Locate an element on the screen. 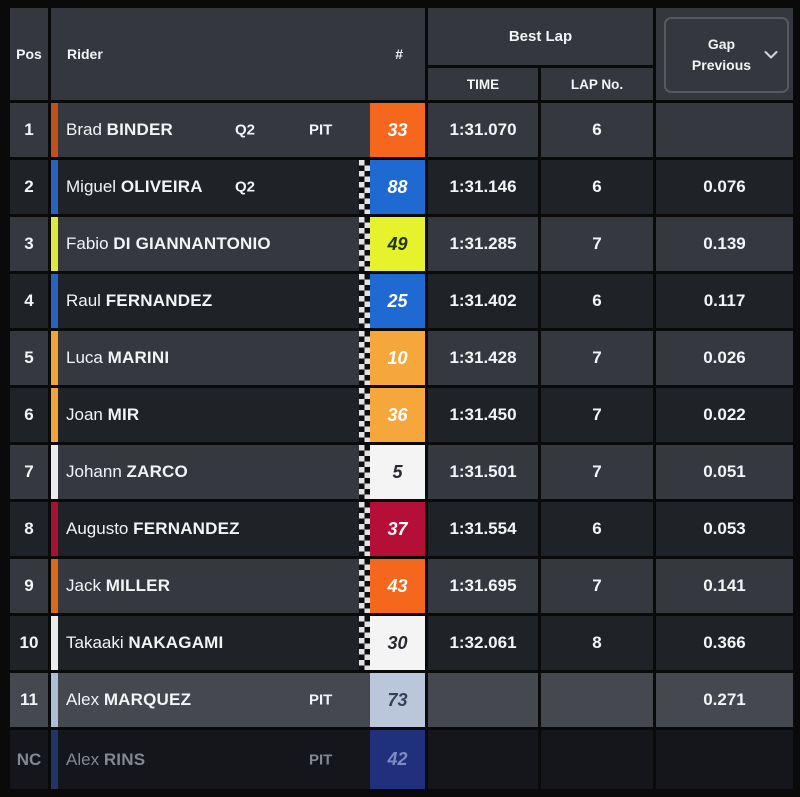 This screenshot has width=800, height=797. rider-first-name: Miguel is located at coordinates (91, 186).